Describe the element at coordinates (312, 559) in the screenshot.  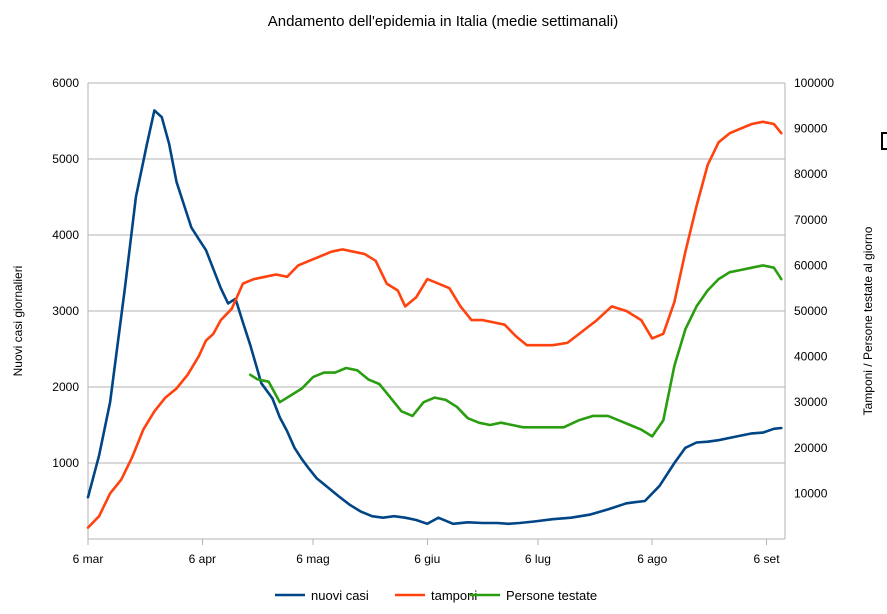
I see `x-tick-label: 6 mag` at that location.